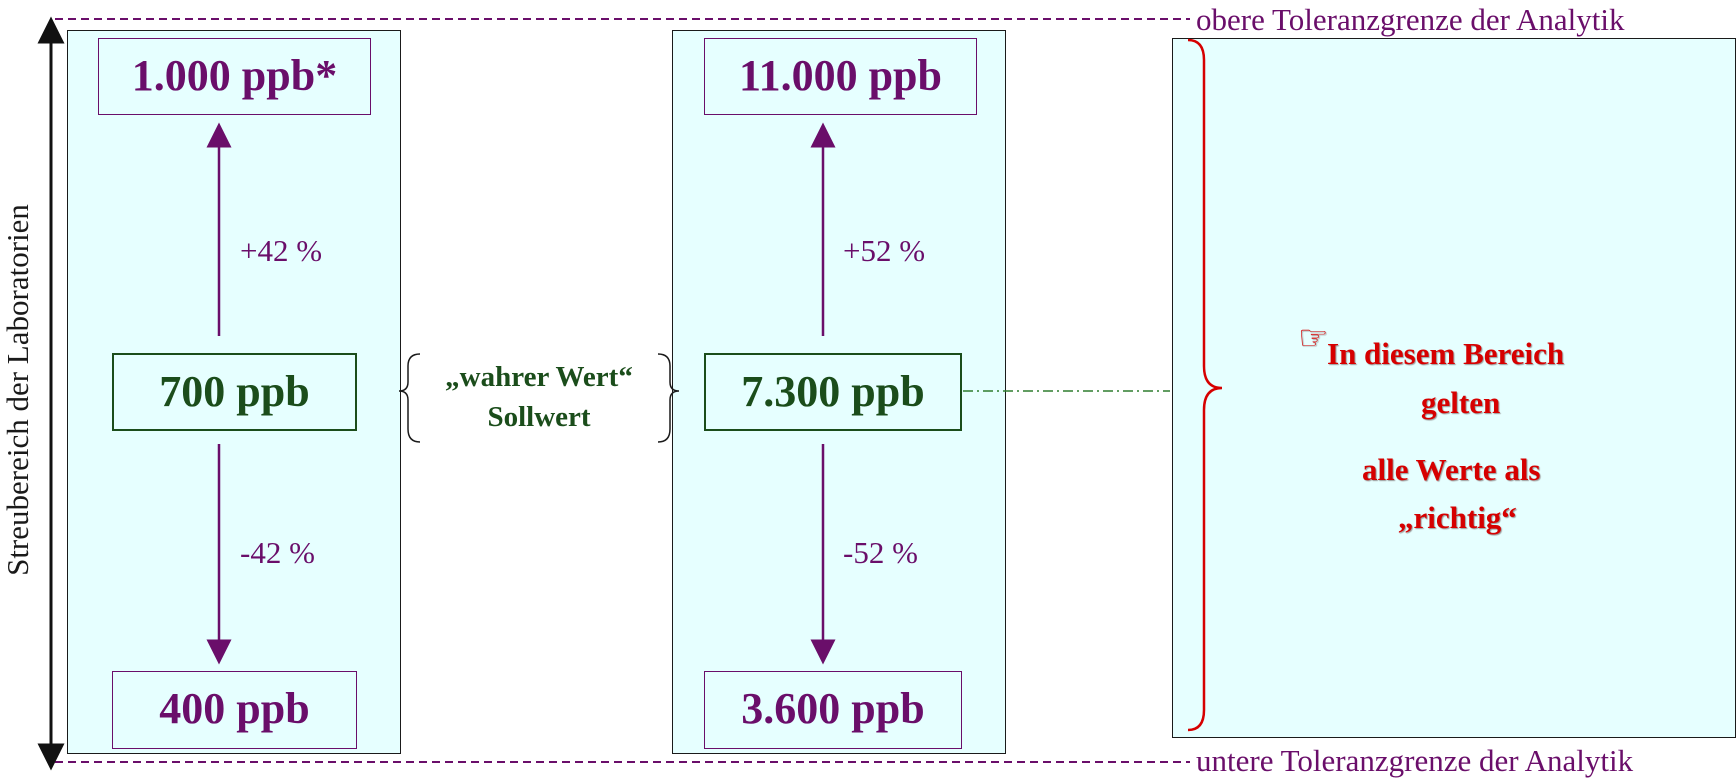  I want to click on middle-center-value: 7.300 ppb, so click(833, 392).